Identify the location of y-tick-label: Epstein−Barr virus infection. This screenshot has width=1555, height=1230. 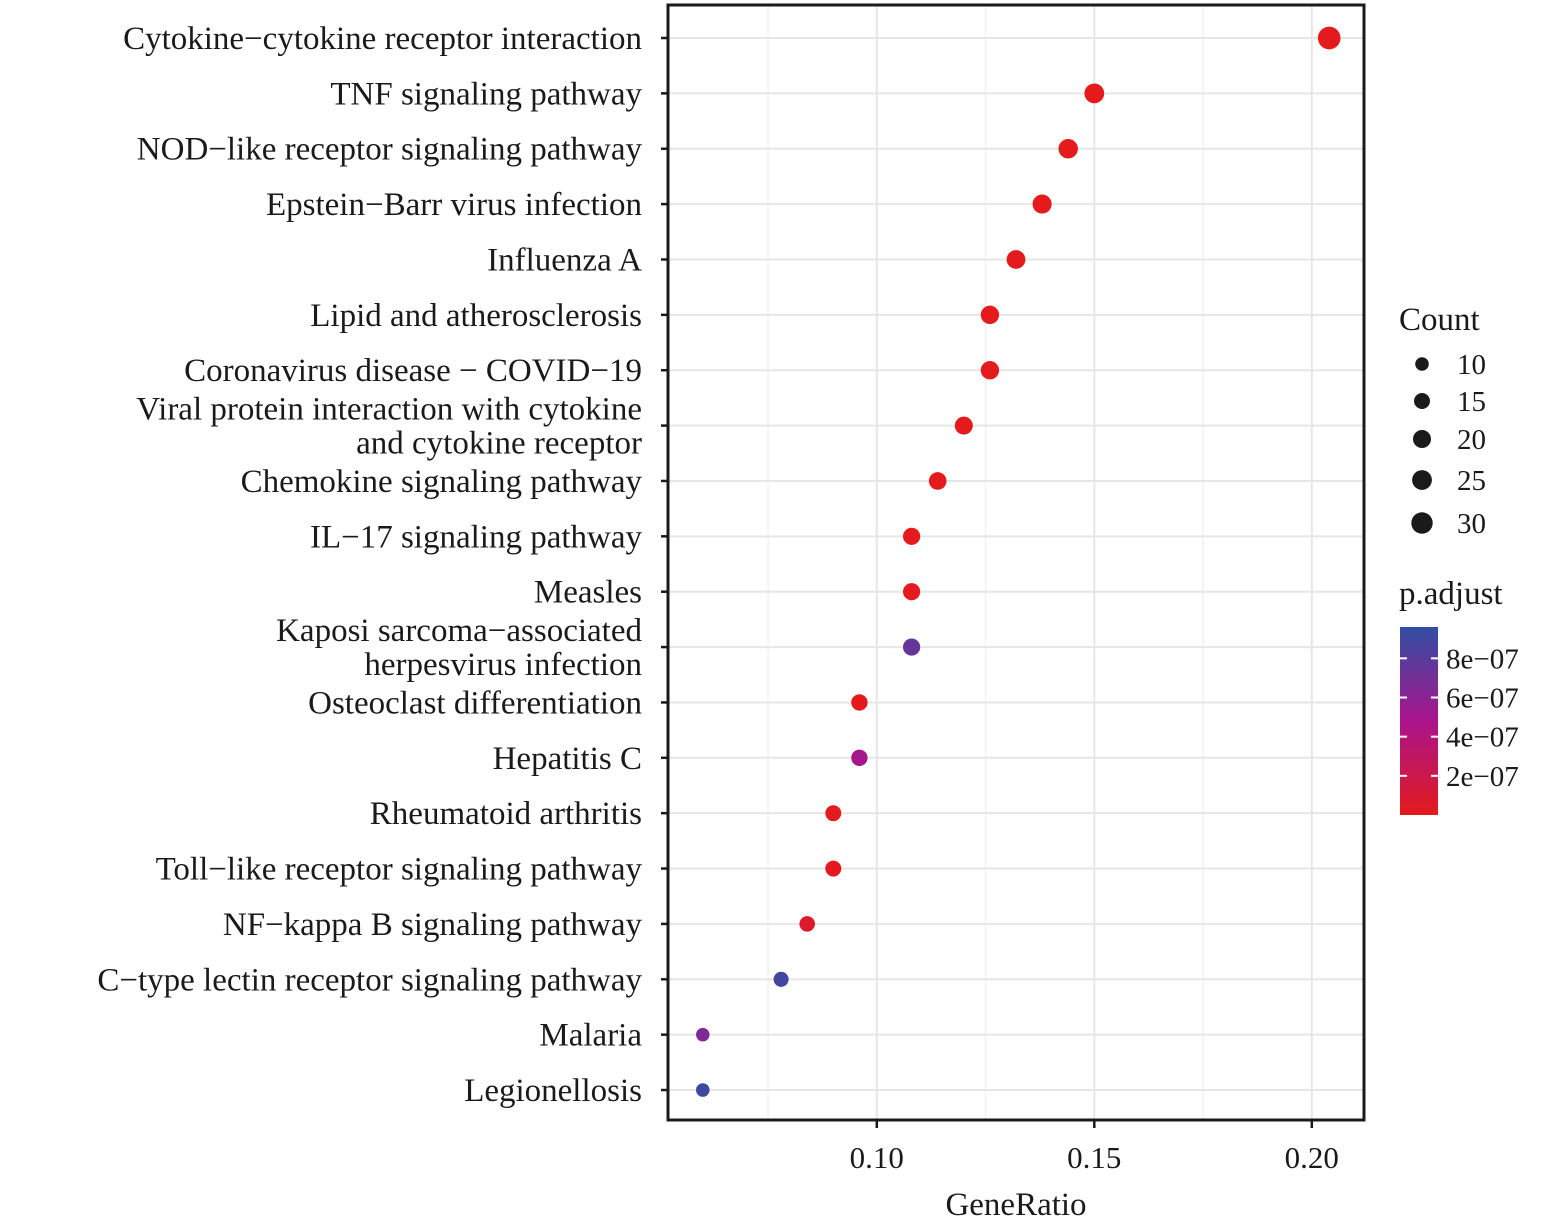
(454, 205).